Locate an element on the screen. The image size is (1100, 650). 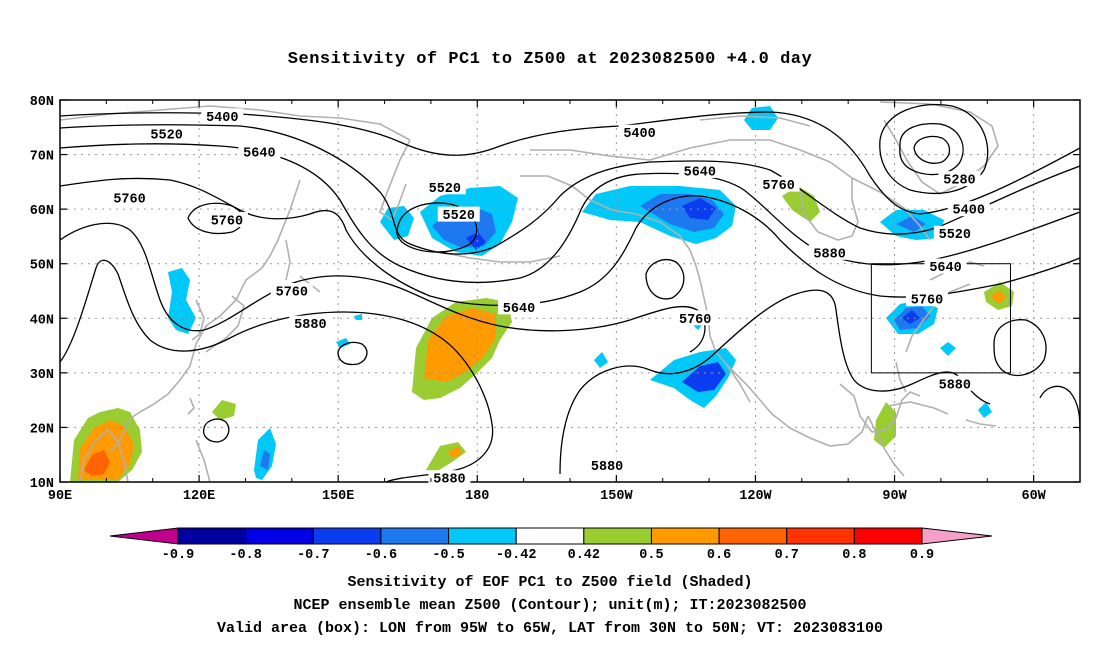
contour-5520-closed is located at coordinates (437, 227).